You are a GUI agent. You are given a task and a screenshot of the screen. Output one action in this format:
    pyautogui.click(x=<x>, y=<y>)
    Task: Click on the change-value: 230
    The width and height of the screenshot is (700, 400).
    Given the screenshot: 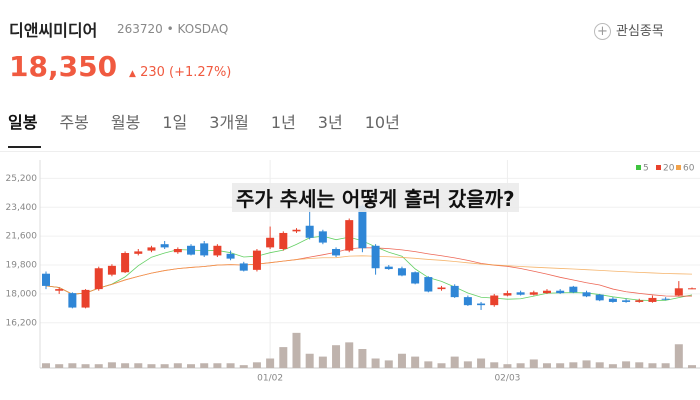 What is the action you would take?
    pyautogui.click(x=152, y=72)
    